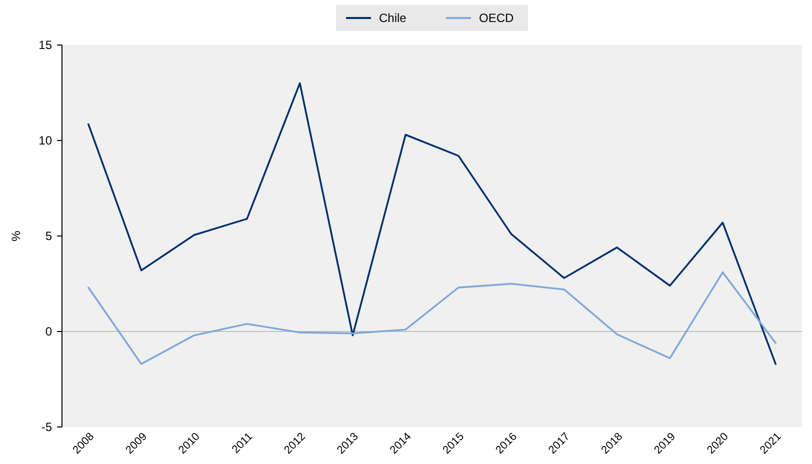  I want to click on legend-label: Chile, so click(393, 18).